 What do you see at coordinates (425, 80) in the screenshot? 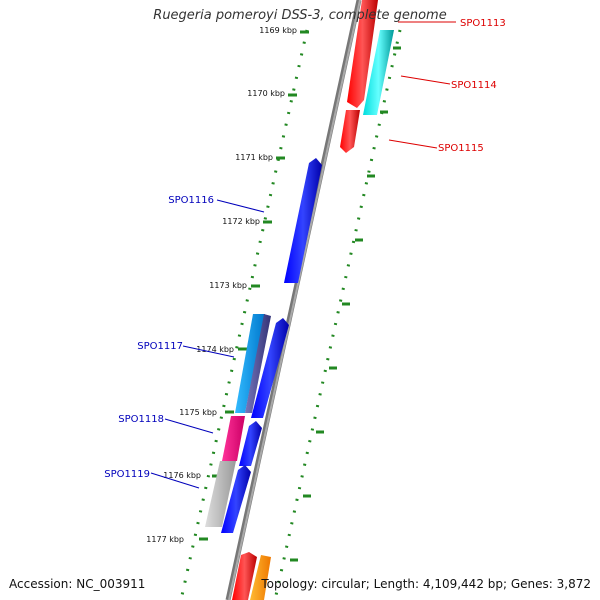
I see `leader-spo1114` at bounding box center [425, 80].